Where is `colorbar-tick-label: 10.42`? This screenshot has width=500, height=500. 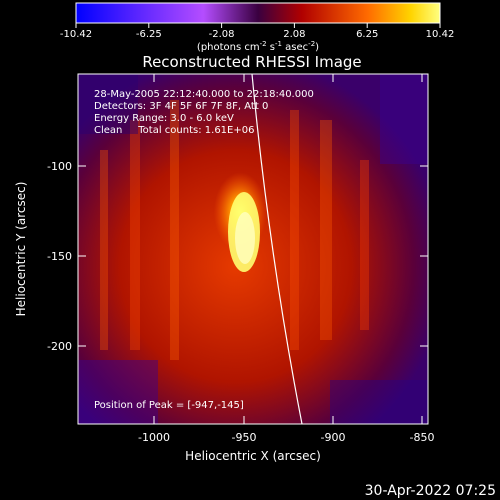 colorbar-tick-label: 10.42 is located at coordinates (440, 34).